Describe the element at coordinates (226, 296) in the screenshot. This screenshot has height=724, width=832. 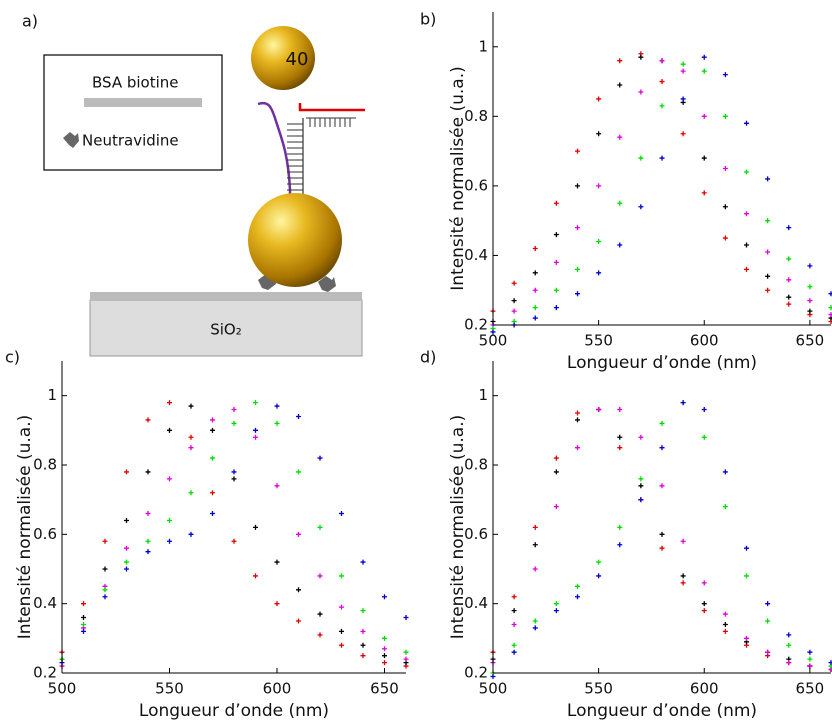
I see `bsa-layer` at that location.